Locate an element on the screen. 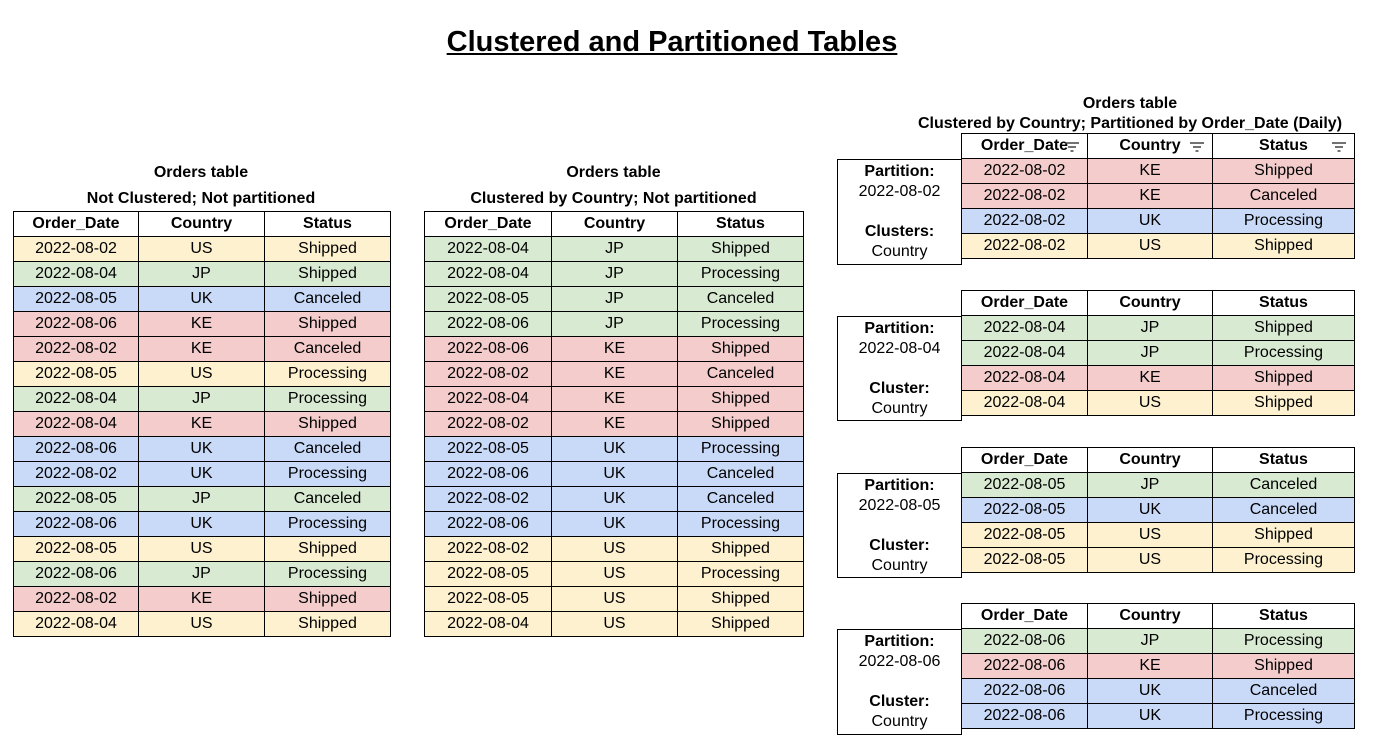 The height and width of the screenshot is (751, 1400). table-row: 2022-08-04 JP Shipped is located at coordinates (614, 249).